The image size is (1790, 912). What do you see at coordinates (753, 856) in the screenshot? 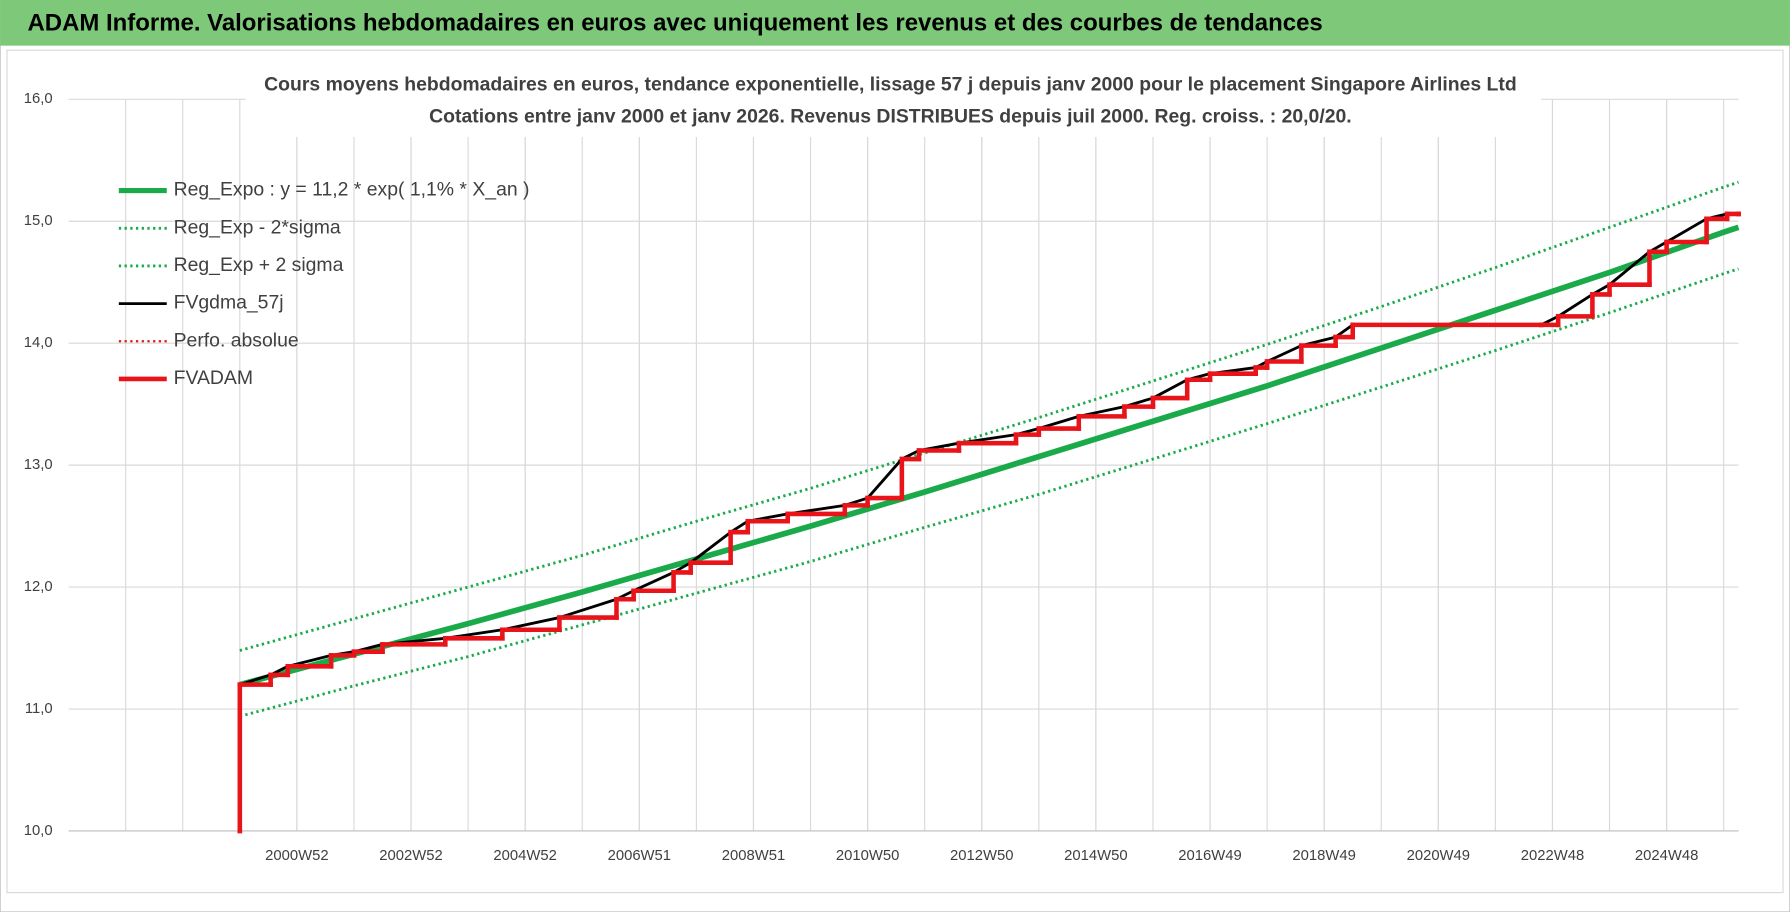
I see `x-tick-label: 2008W51` at bounding box center [753, 856].